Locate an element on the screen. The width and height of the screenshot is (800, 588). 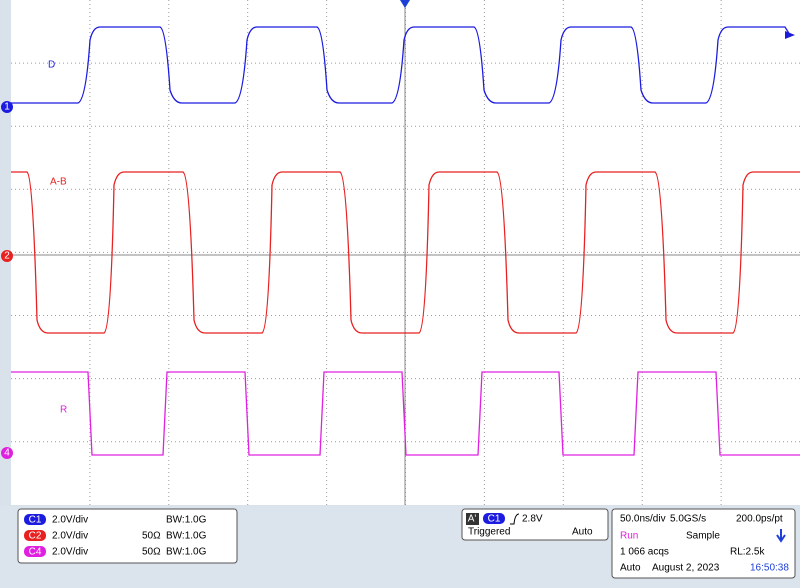
trigger-position is located at coordinates (405, 4).